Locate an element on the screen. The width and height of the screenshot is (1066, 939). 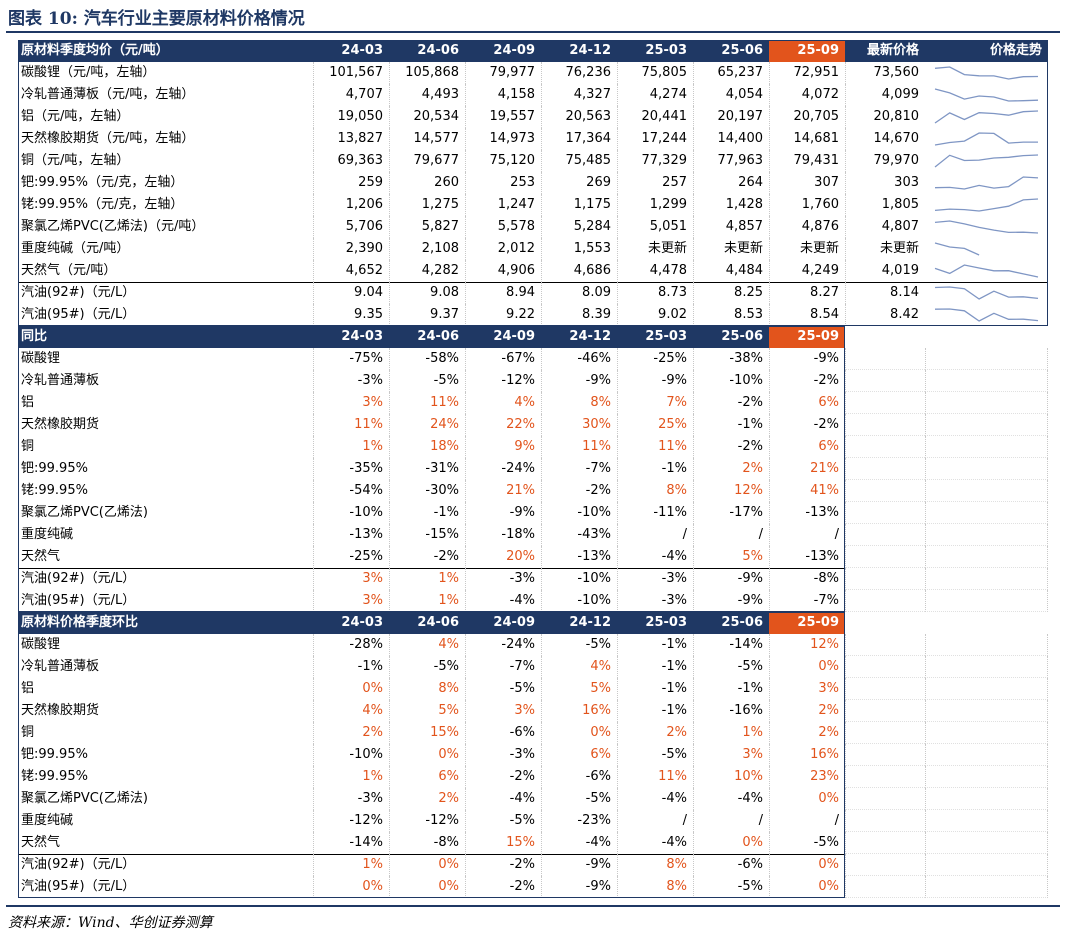
value-cell: 12% is located at coordinates (731, 491).